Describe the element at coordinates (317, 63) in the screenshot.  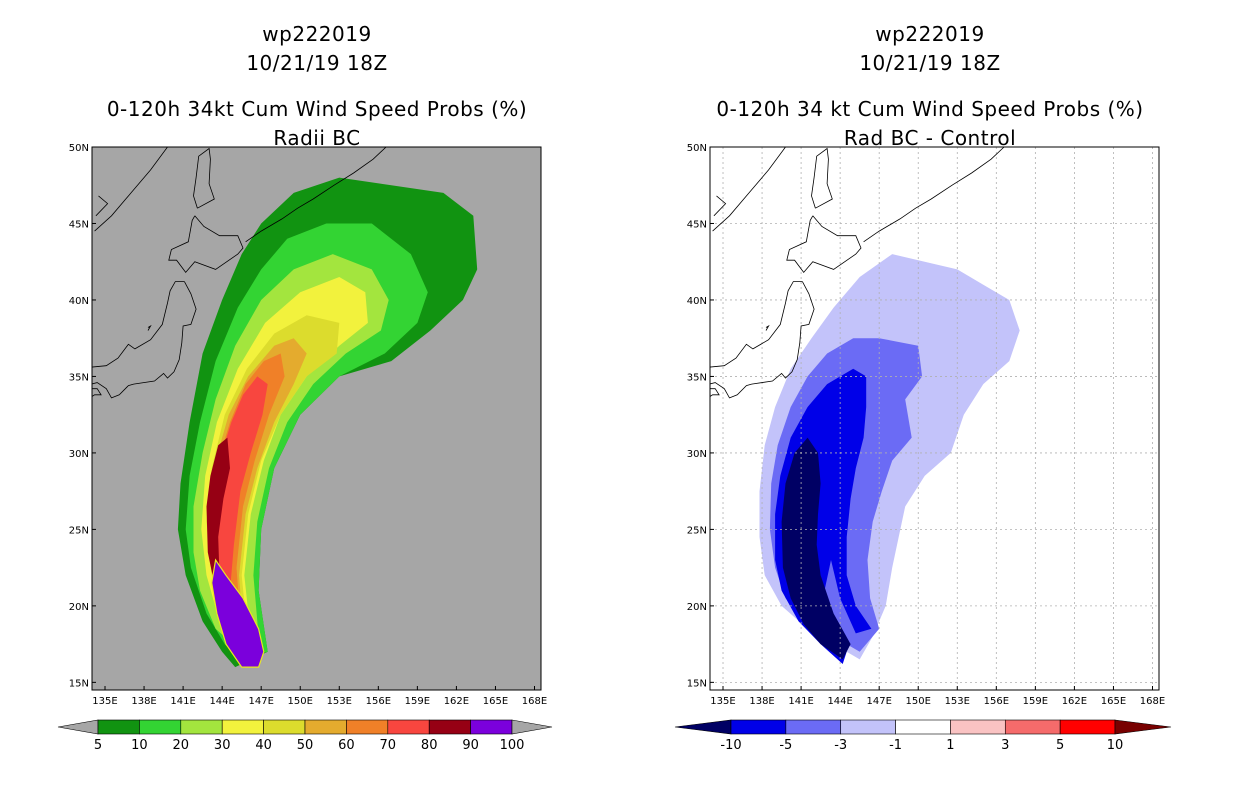
I see `chart-1-title-line-2: 10/21/19 18Z` at that location.